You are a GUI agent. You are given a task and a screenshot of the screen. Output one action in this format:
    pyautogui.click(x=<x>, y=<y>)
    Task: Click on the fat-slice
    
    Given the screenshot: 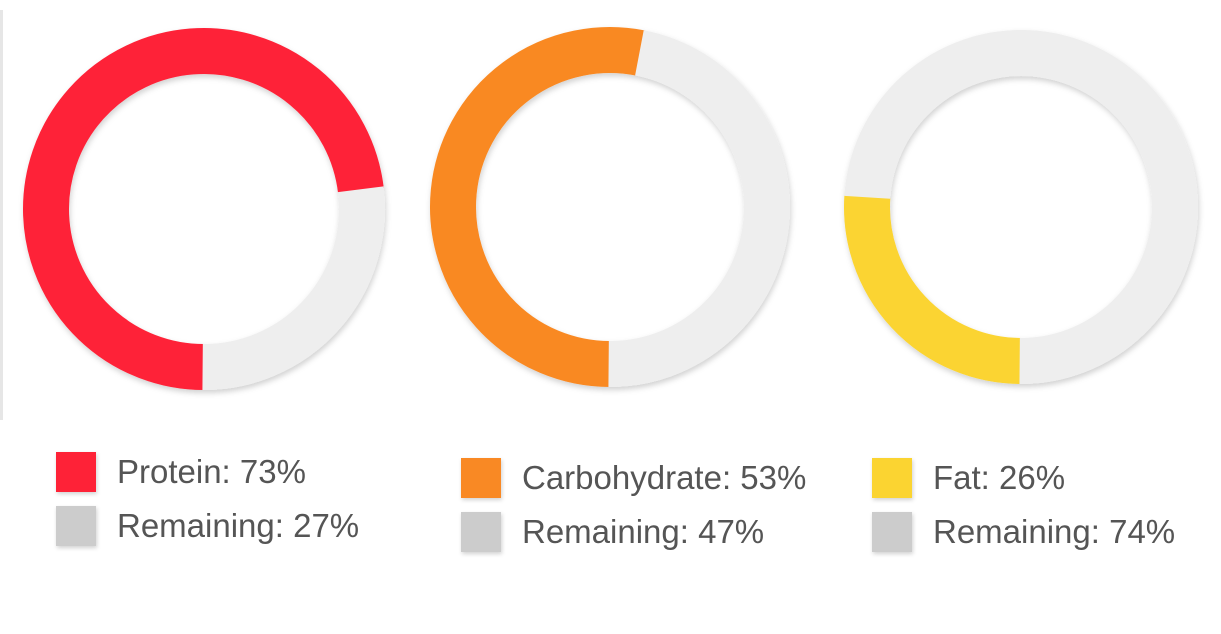 What is the action you would take?
    pyautogui.click(x=933, y=289)
    